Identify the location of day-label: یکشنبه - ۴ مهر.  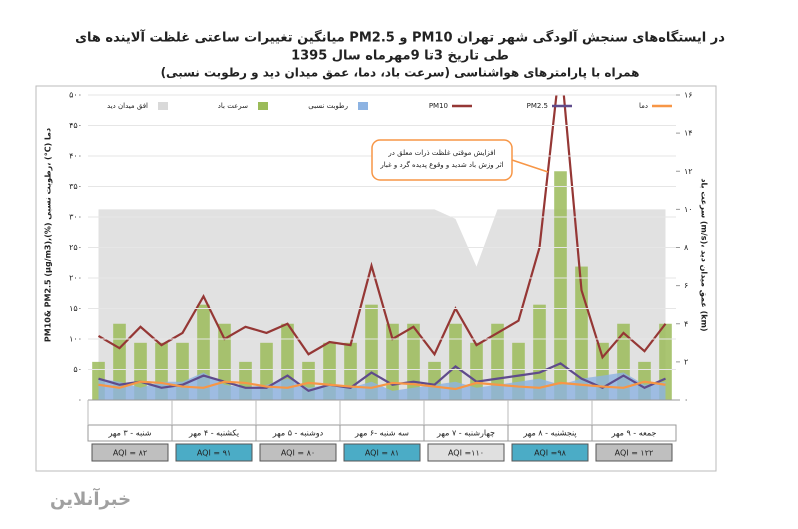
(213, 433).